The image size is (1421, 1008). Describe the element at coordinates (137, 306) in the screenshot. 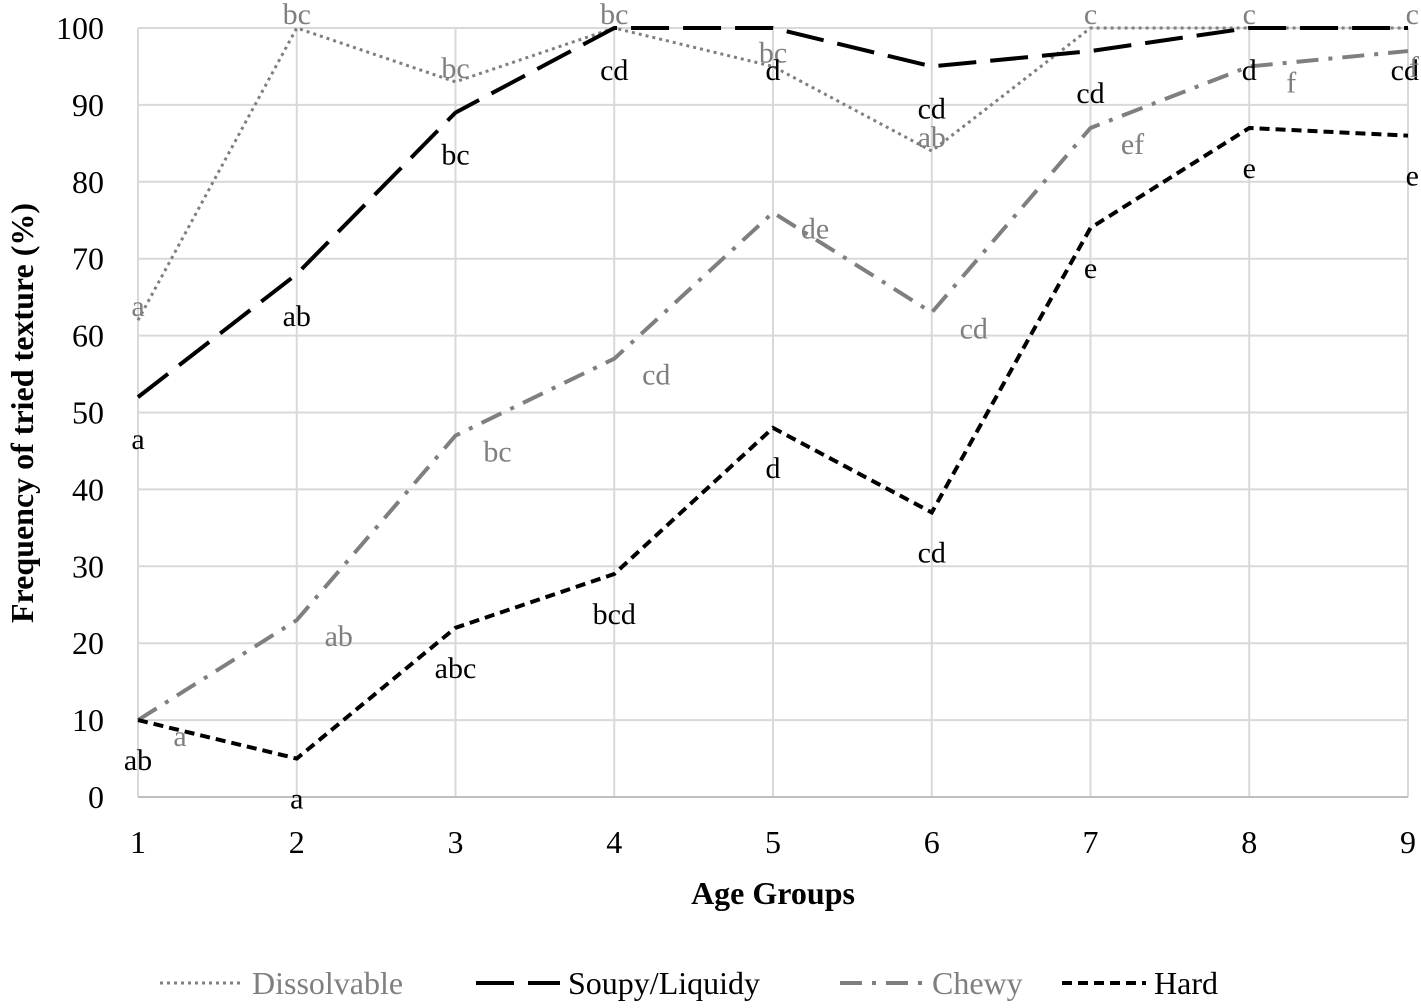

I see `sig-label-dissolvable: a` at that location.